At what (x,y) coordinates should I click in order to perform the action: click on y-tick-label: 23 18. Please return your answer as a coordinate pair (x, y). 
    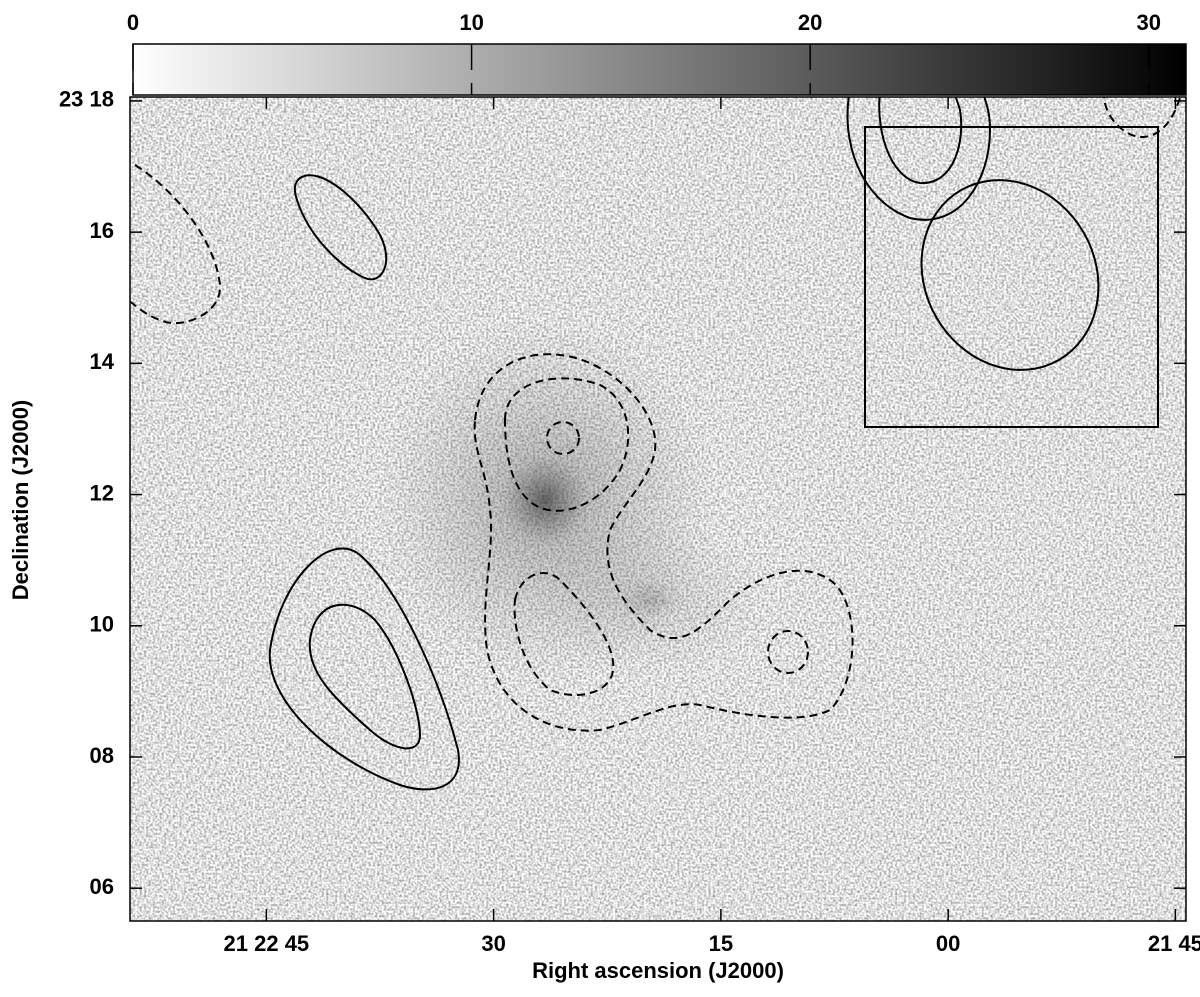
    Looking at the image, I should click on (86, 99).